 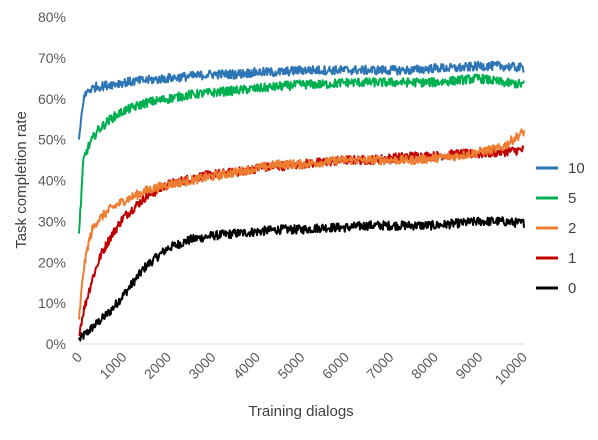 I want to click on x-tick-label: 9000, so click(x=468, y=365).